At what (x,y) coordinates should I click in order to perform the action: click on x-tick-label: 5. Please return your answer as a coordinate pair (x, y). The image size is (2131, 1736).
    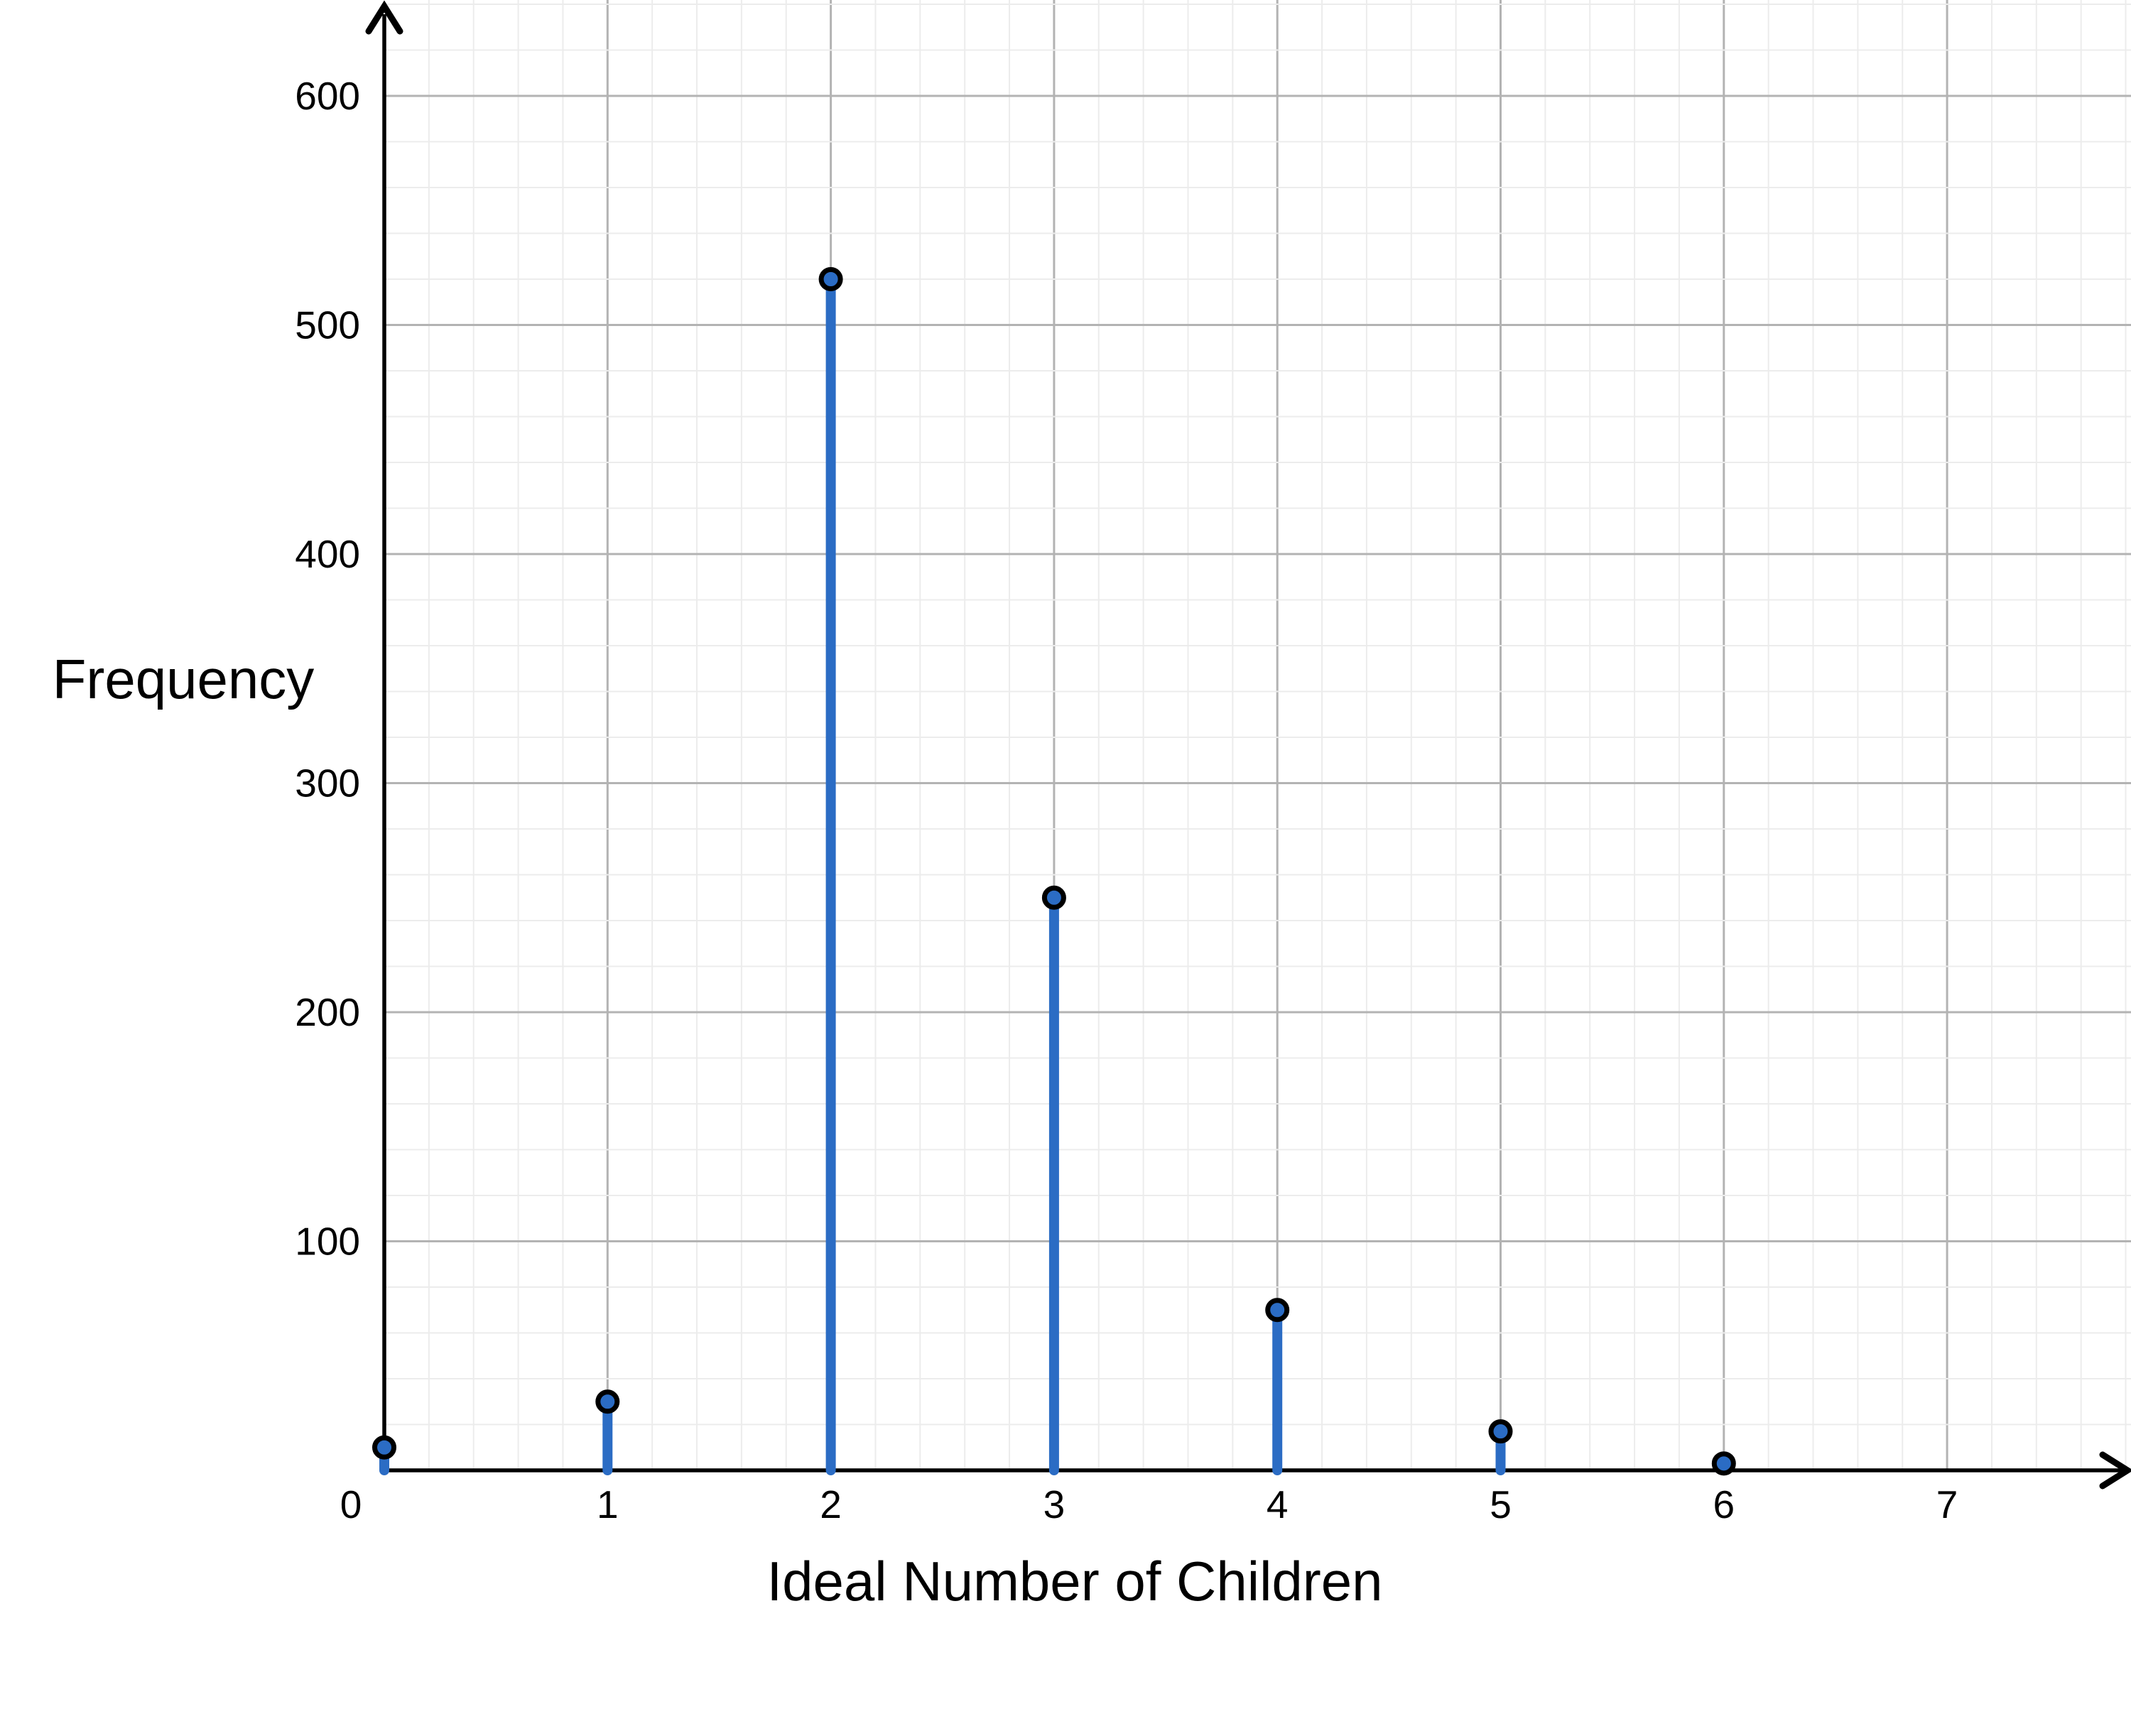
    Looking at the image, I should click on (1501, 1504).